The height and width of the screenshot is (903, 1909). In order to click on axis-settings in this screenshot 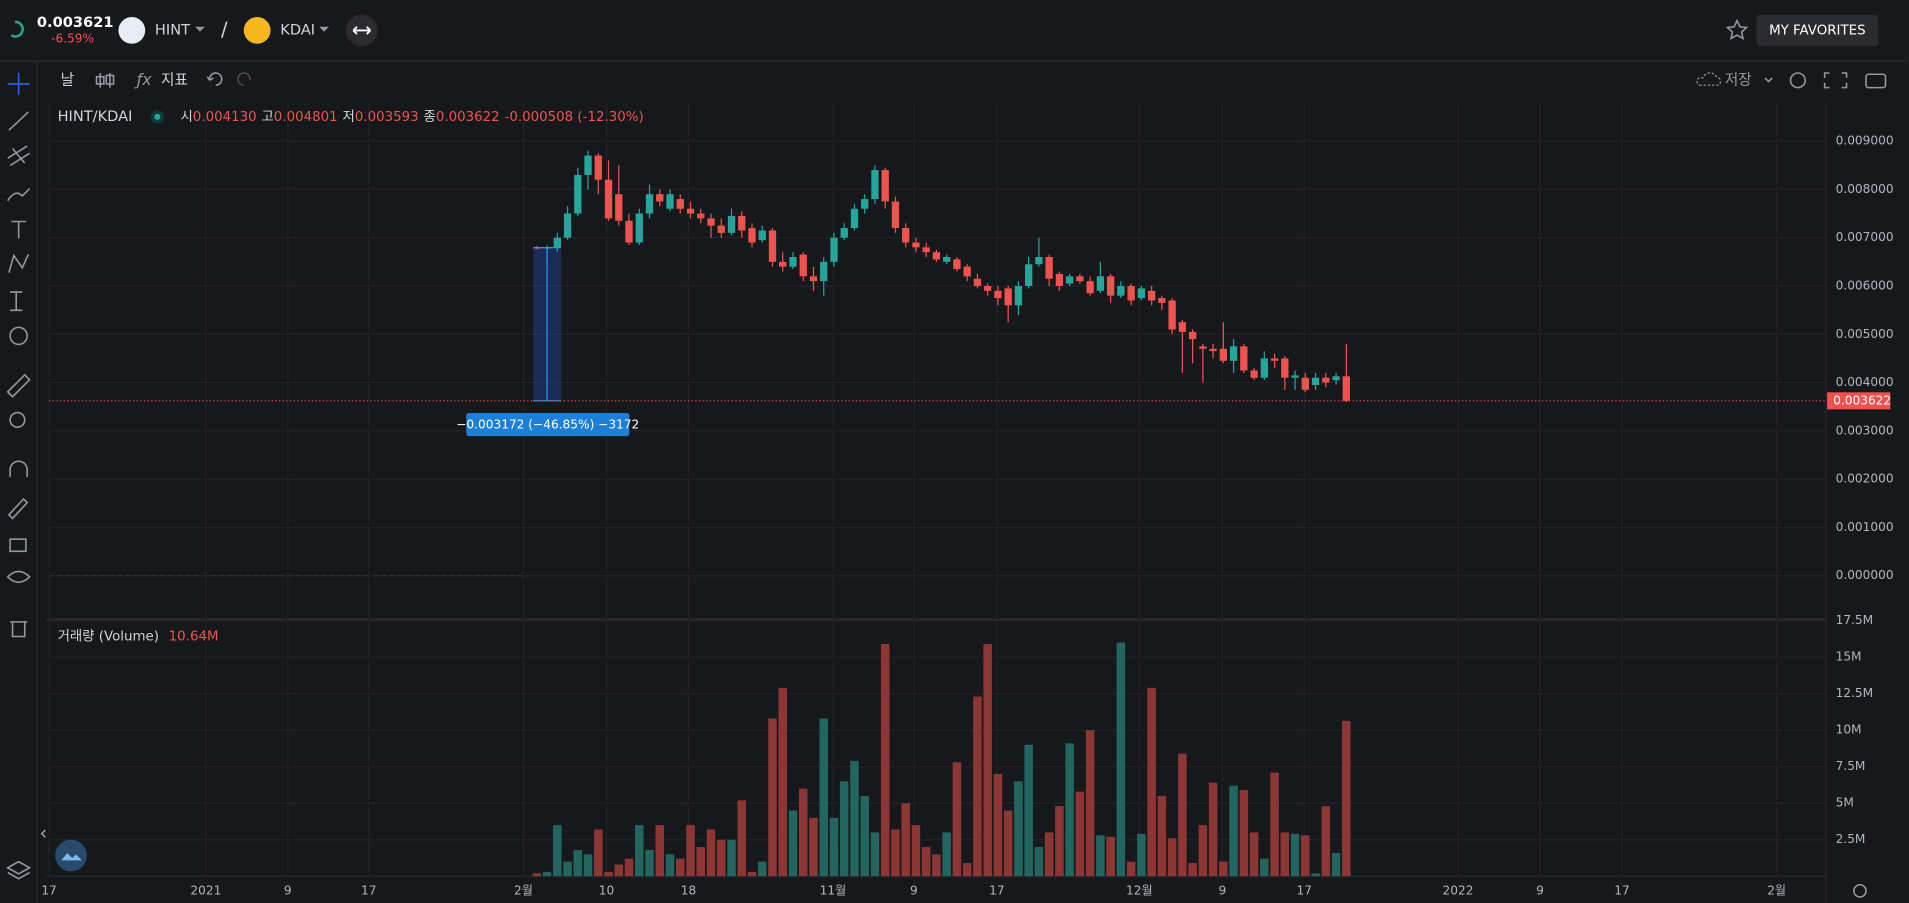, I will do `click(1860, 890)`.